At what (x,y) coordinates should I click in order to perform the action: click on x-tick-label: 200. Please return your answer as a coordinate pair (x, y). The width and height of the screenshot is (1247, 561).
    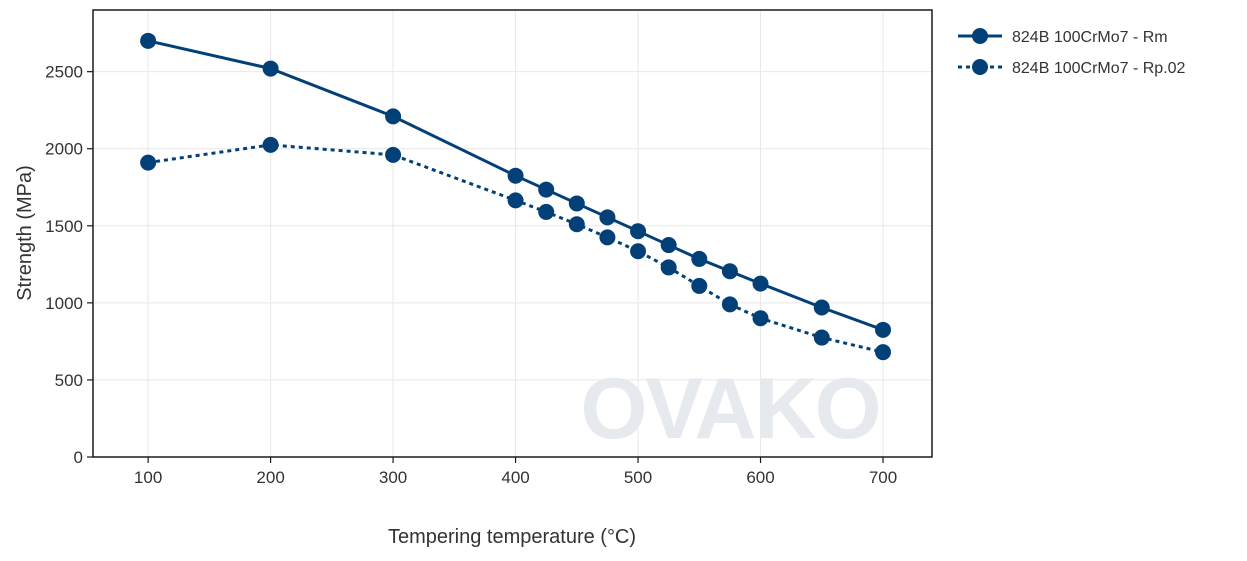
    Looking at the image, I should click on (270, 477).